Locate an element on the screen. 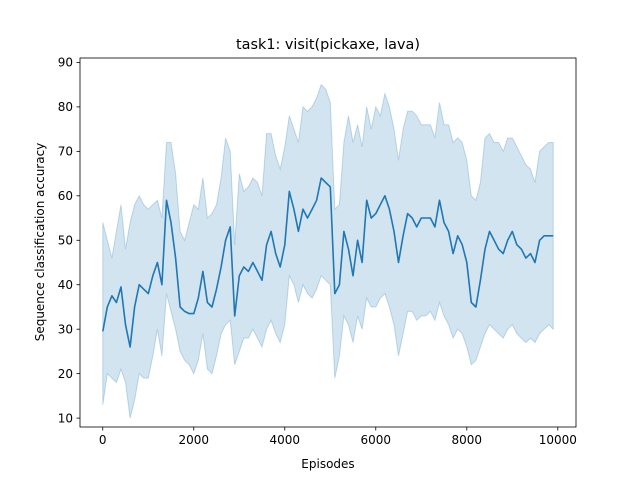 The image size is (640, 480). y-axis-label: Sequence classification accuracy is located at coordinates (40, 242).